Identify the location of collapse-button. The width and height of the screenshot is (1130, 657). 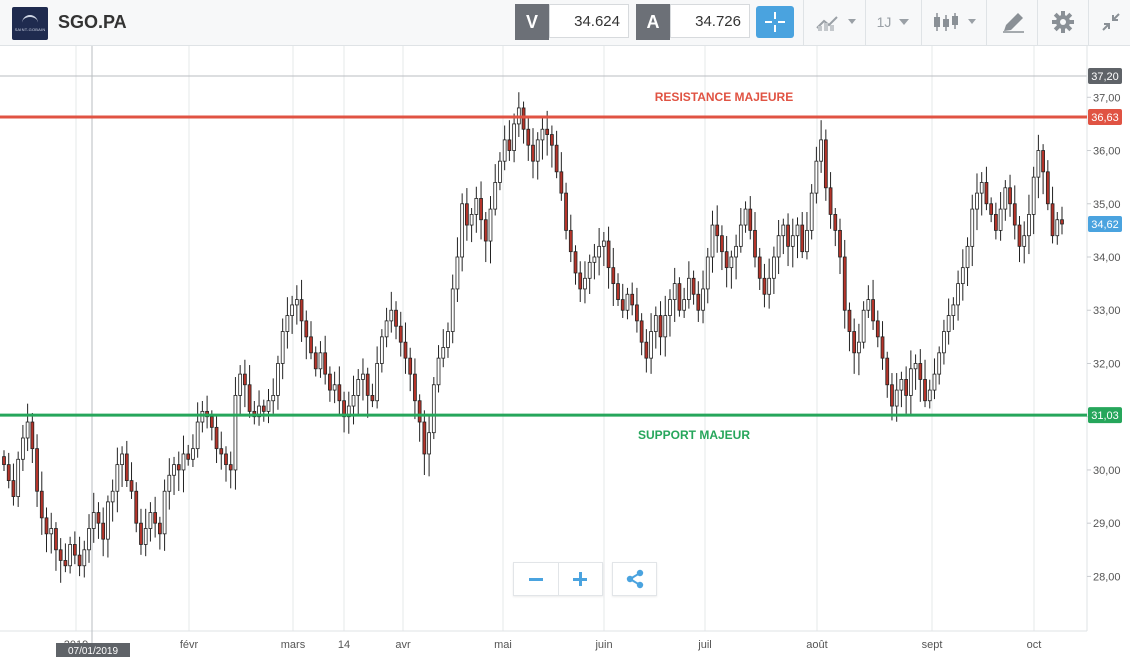
(1111, 22).